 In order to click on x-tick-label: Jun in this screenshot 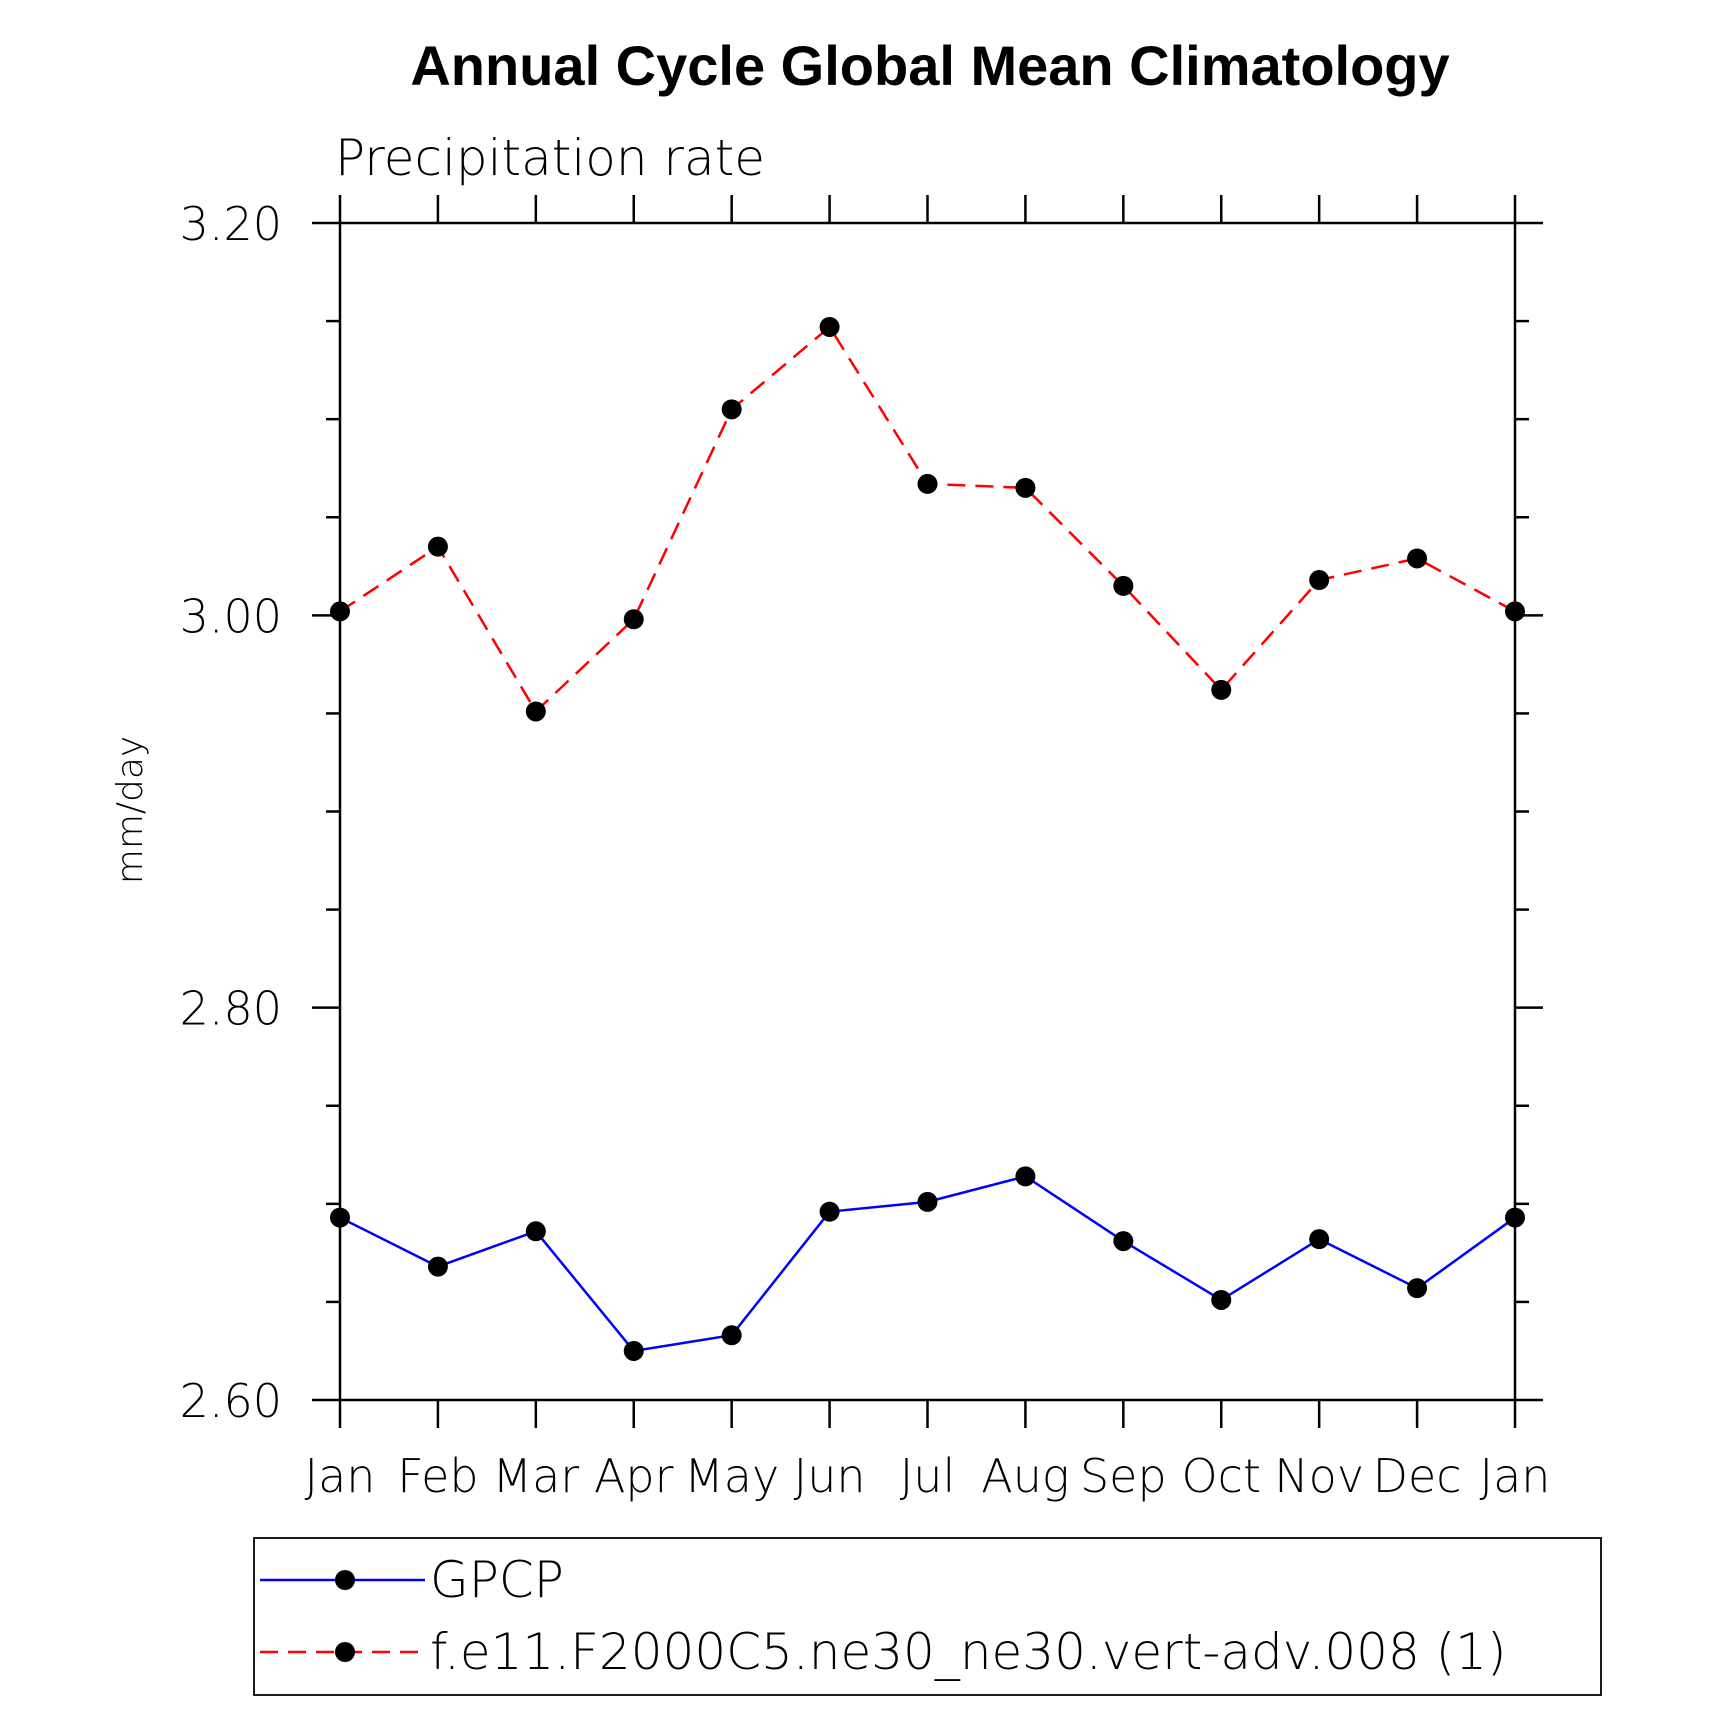, I will do `click(830, 1476)`.